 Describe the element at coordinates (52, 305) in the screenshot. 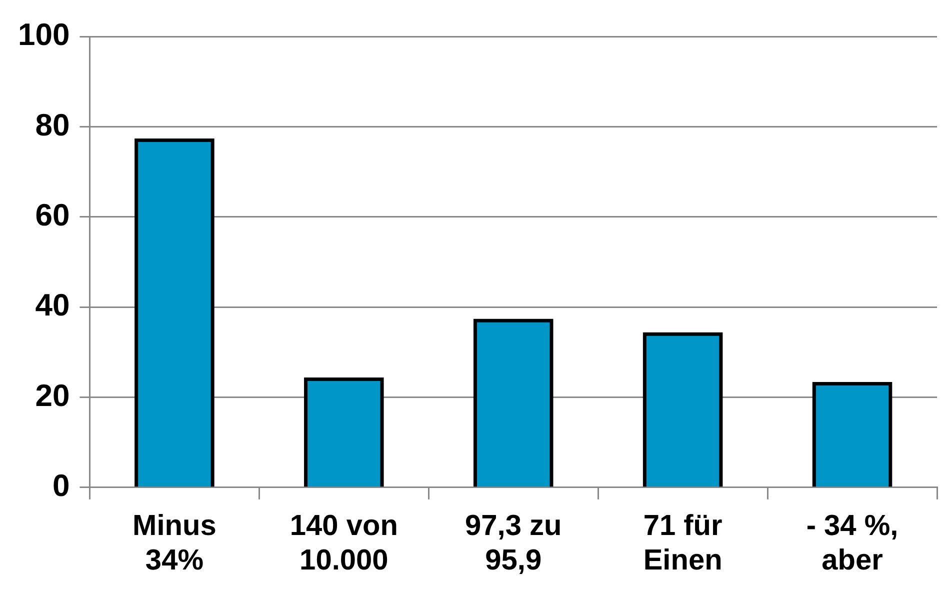

I see `y-tick-label: 40` at that location.